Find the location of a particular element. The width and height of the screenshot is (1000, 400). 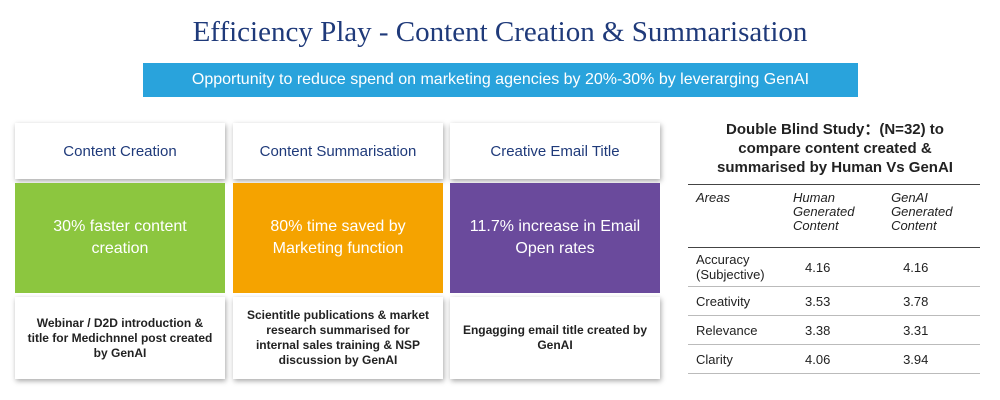

column-header: Human Generated Content is located at coordinates (834, 216).